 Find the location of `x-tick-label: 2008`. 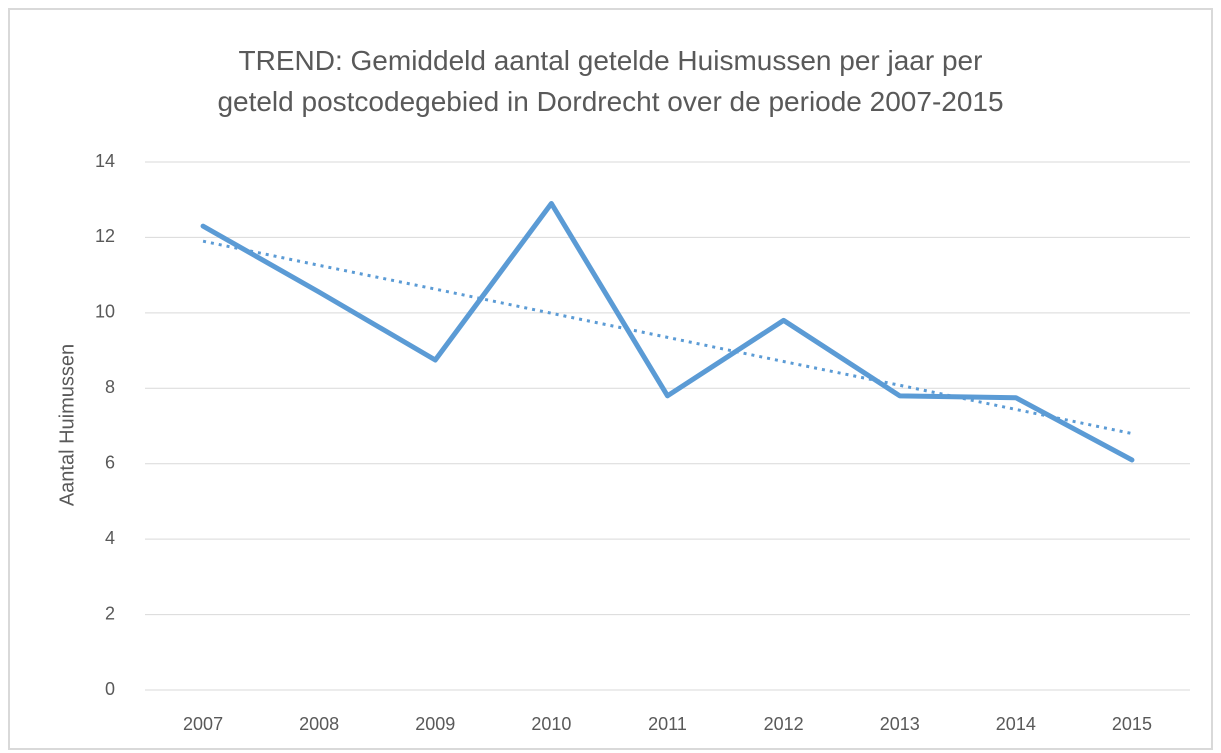

x-tick-label: 2008 is located at coordinates (319, 724).